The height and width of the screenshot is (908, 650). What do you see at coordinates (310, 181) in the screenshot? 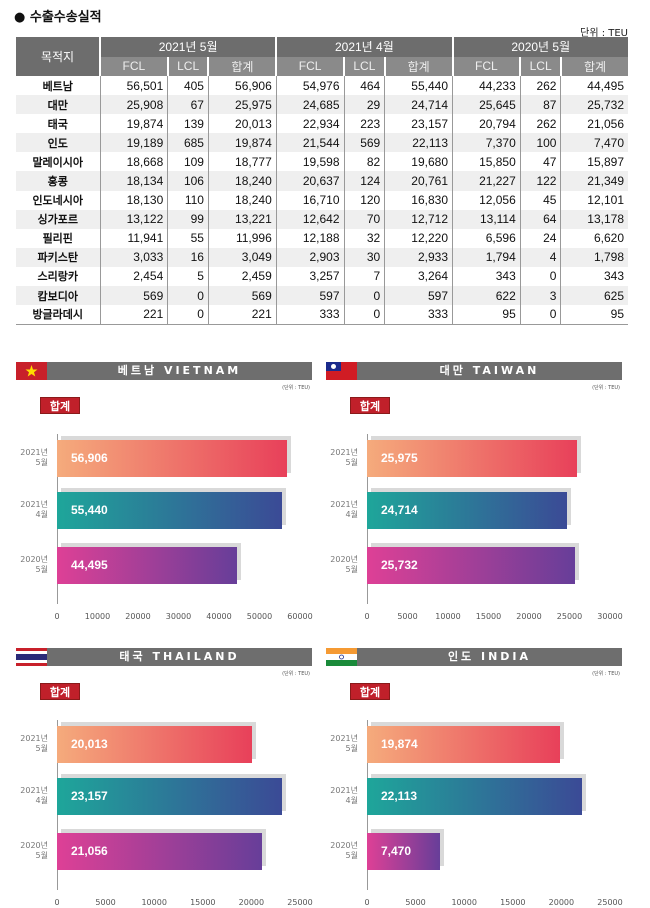
I see `value-cell: 20,637` at bounding box center [310, 181].